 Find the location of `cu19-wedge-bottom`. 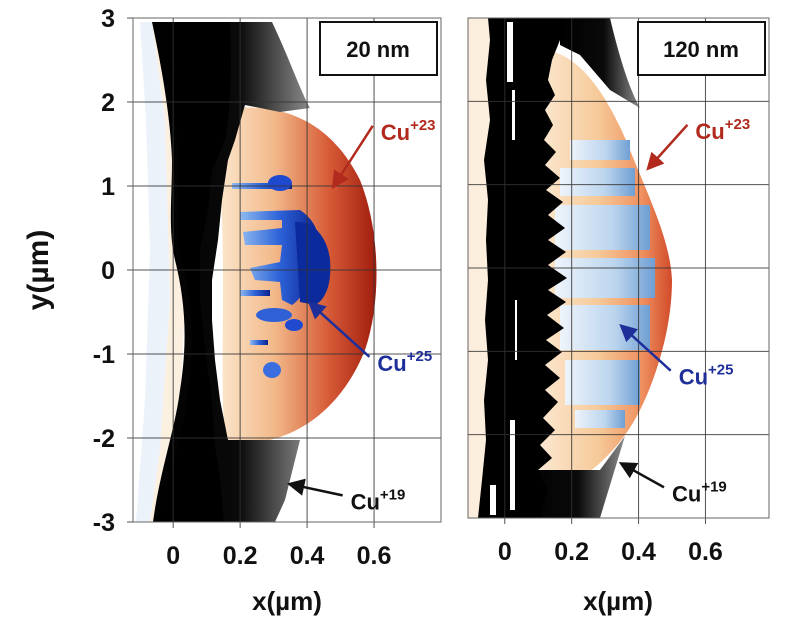

cu19-wedge-bottom is located at coordinates (572, 477).